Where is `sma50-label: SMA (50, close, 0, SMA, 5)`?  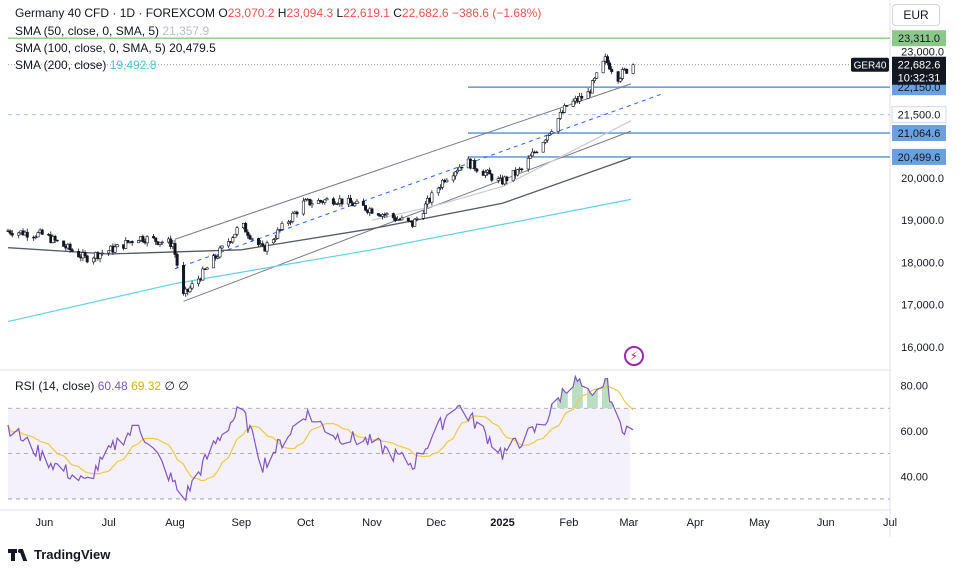 sma50-label: SMA (50, close, 0, SMA, 5) is located at coordinates (87, 31).